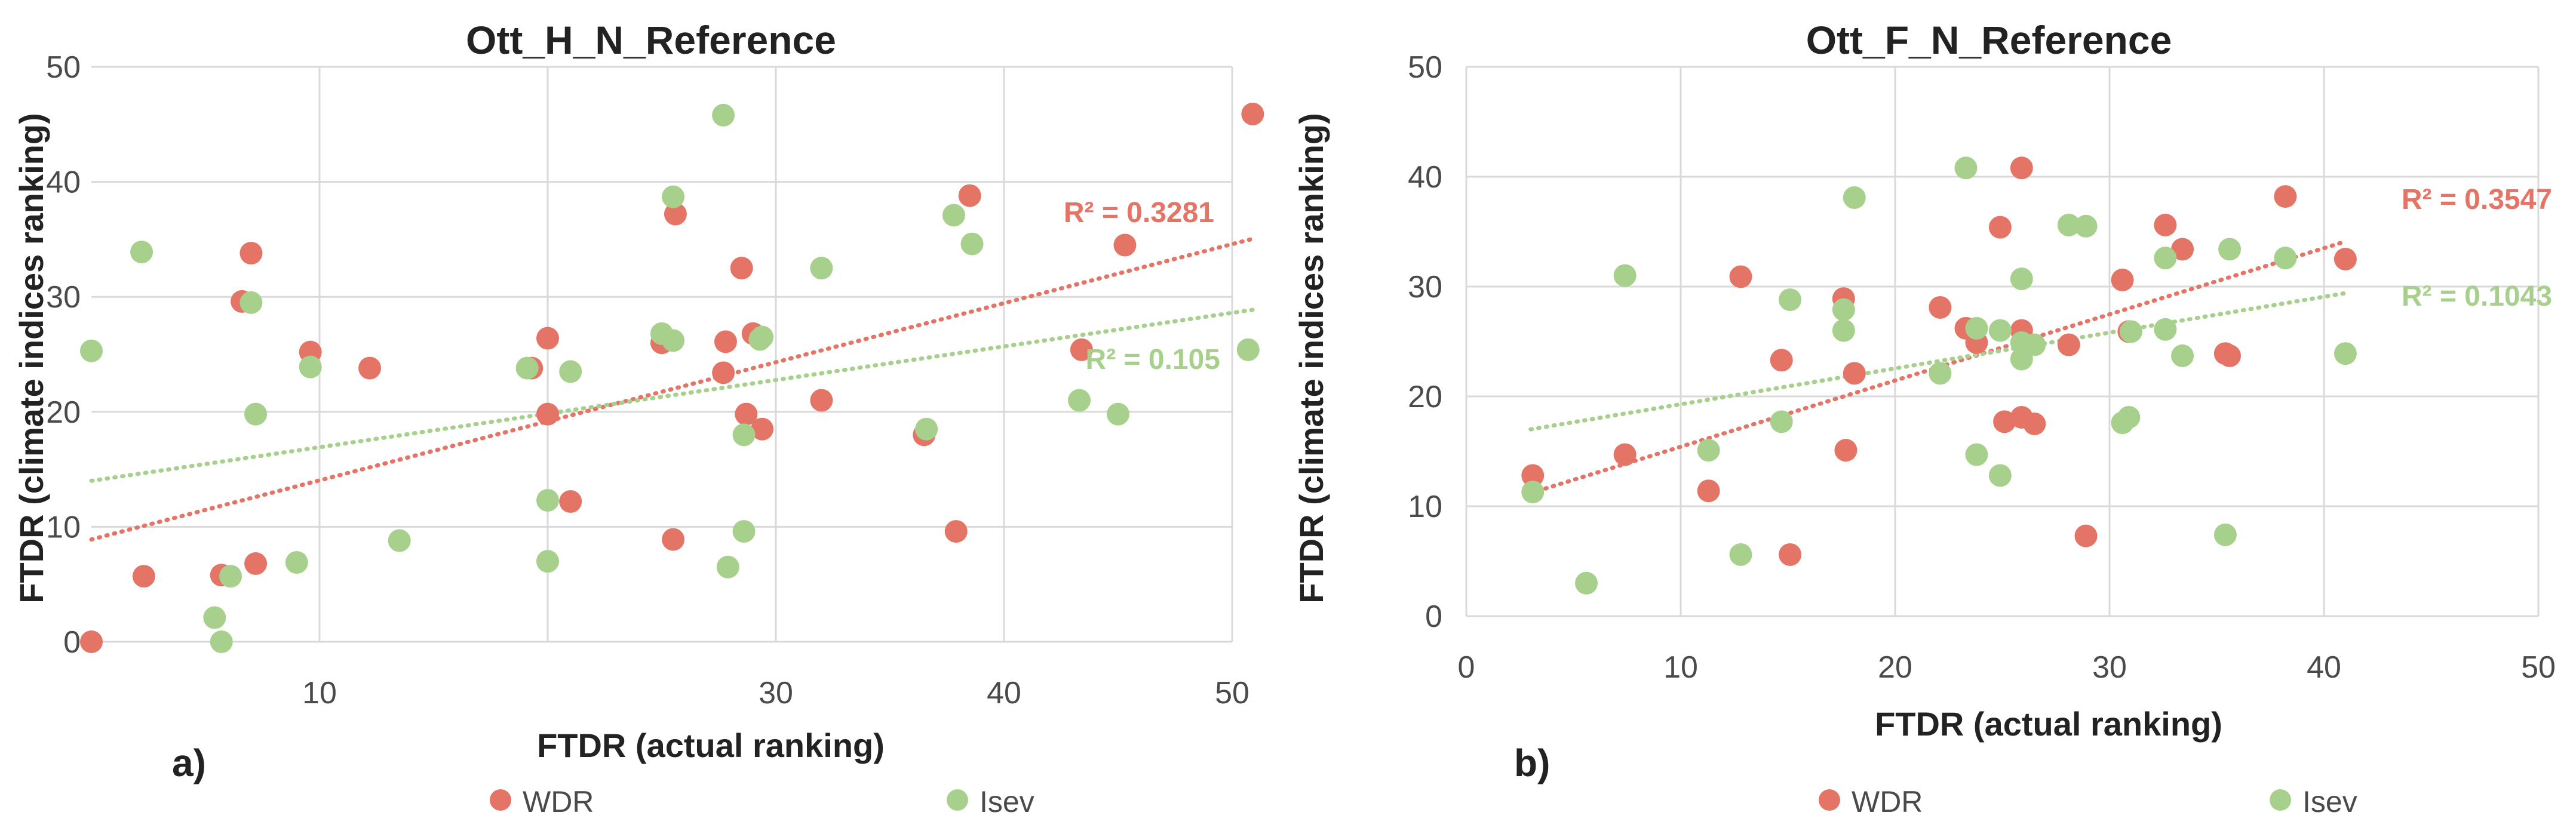 This screenshot has width=2576, height=837. What do you see at coordinates (1425, 177) in the screenshot?
I see `y-tick-label: 40` at bounding box center [1425, 177].